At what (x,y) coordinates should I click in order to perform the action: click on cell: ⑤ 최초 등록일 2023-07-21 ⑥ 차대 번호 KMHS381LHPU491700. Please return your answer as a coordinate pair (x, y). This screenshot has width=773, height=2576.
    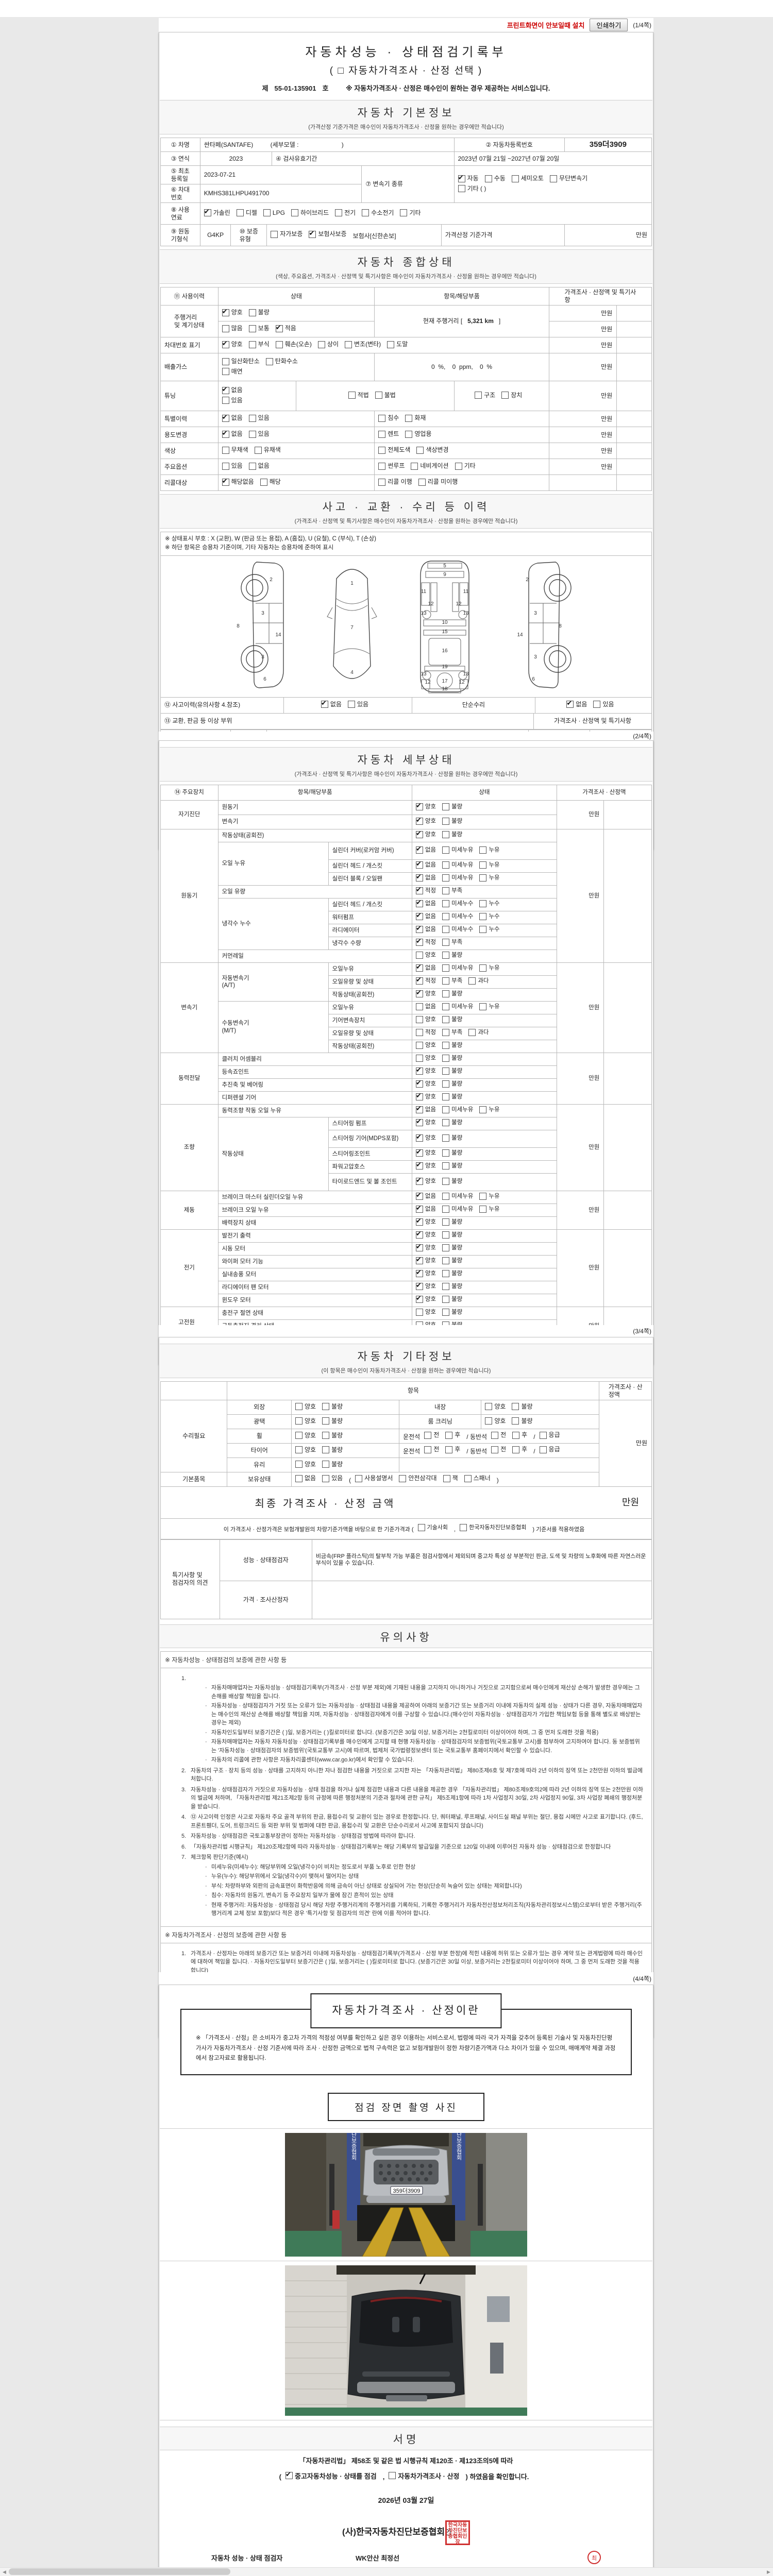
    Looking at the image, I should click on (261, 184).